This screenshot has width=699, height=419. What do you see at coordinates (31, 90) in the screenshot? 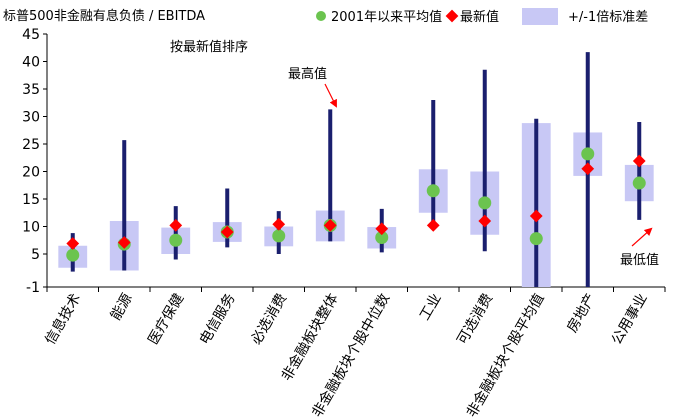
I see `y-tick-label: 35` at bounding box center [31, 90].